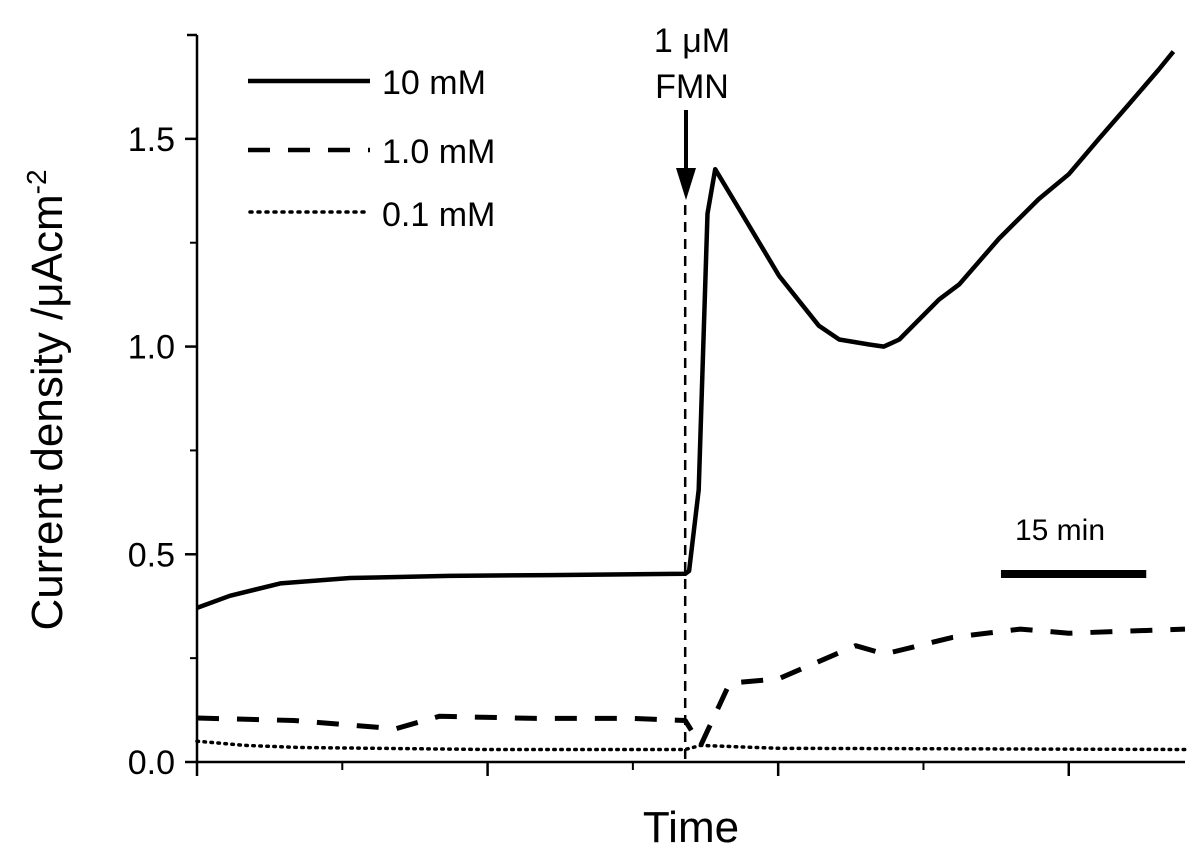  I want to click on series-line-1_0mM, so click(691, 687).